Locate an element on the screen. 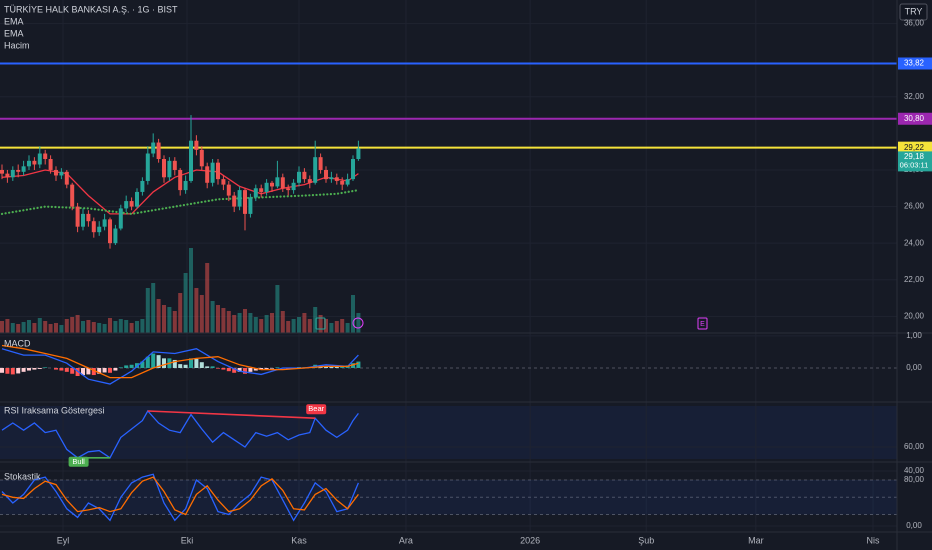 This screenshot has width=932, height=550. earnings-label: E is located at coordinates (702, 324).